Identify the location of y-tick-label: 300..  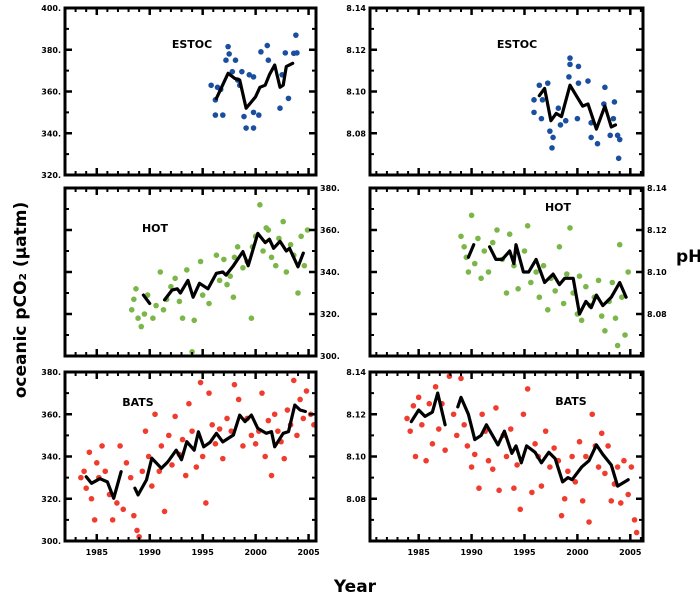
(51, 541).